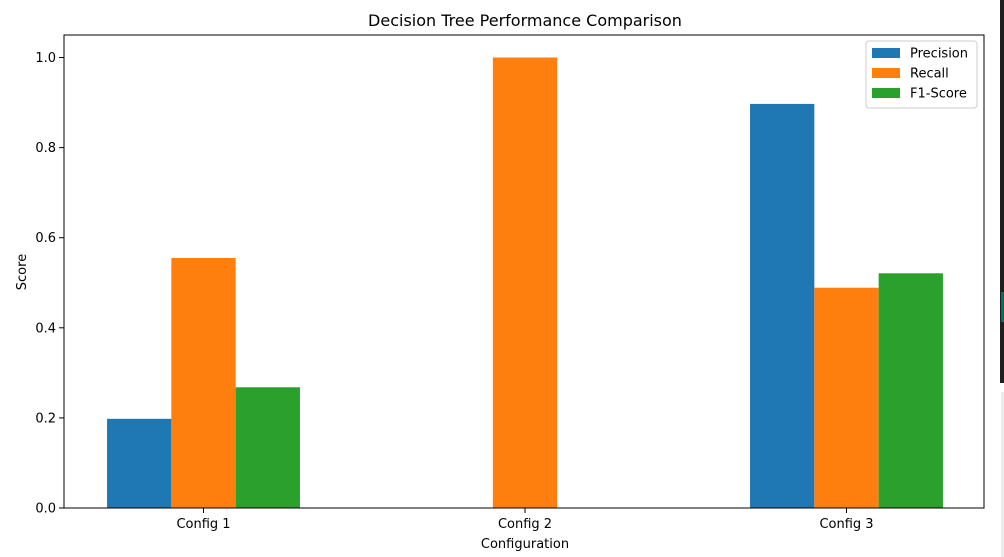  Describe the element at coordinates (45, 509) in the screenshot. I see `y-tick-label: 0.0` at that location.